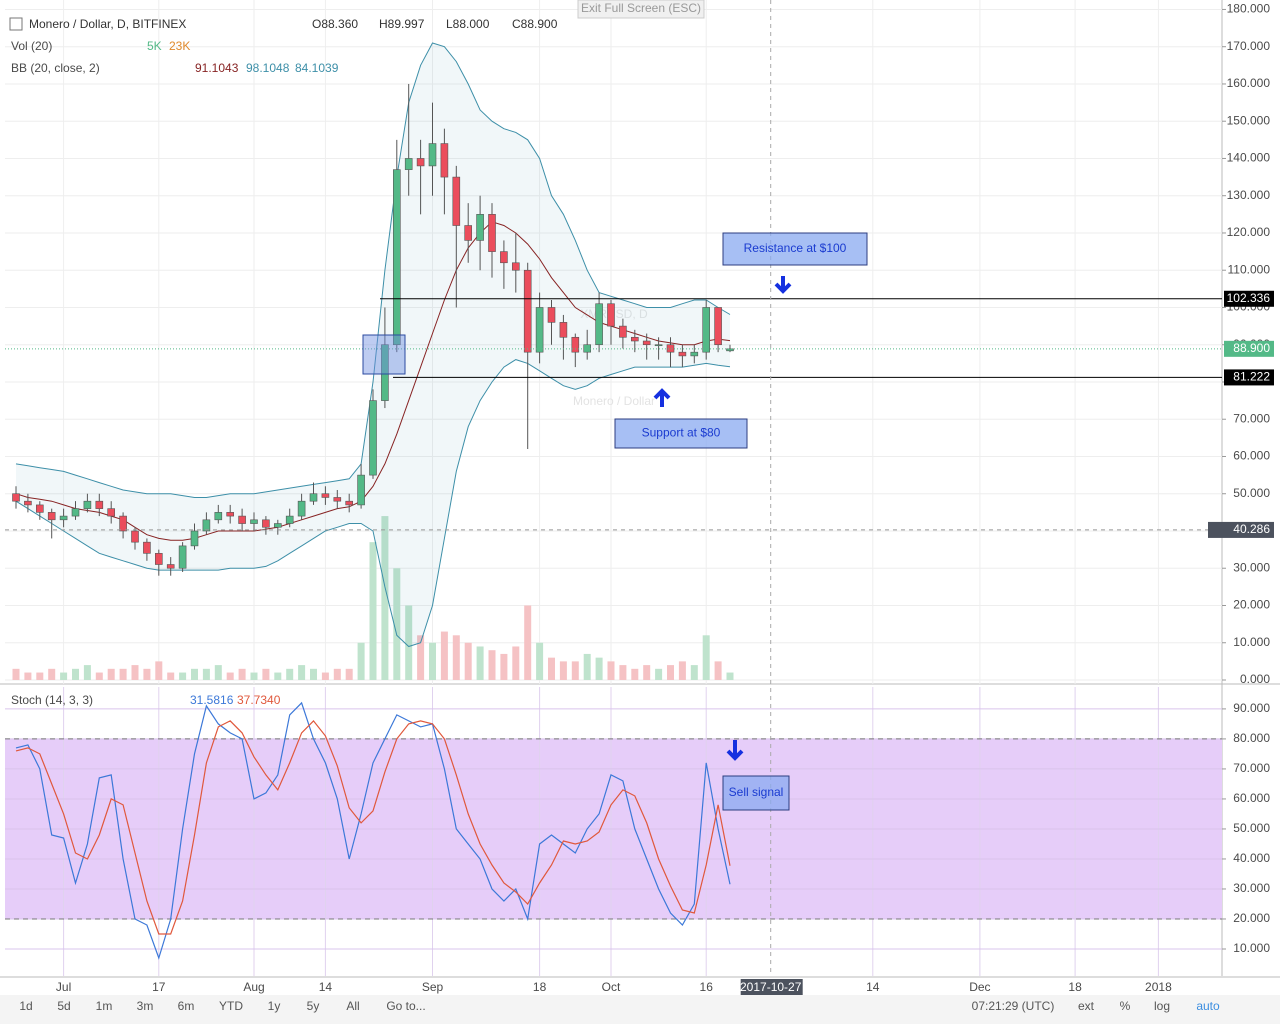 The width and height of the screenshot is (1280, 1024). Describe the element at coordinates (640, 1009) in the screenshot. I see `toolbar-bg` at that location.